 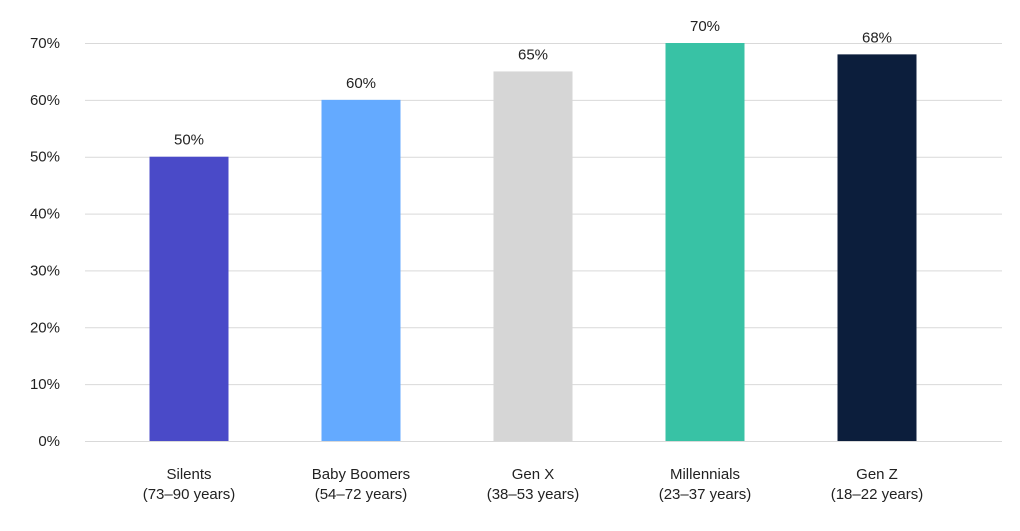 What do you see at coordinates (361, 474) in the screenshot?
I see `category-label: Baby Boomers` at bounding box center [361, 474].